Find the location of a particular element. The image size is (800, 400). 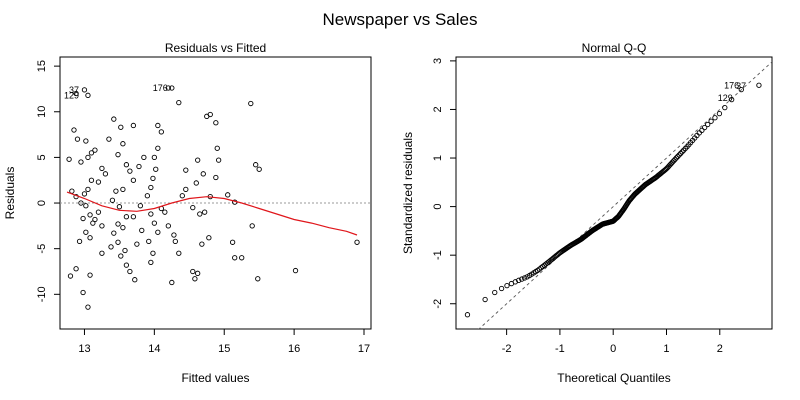

x-axis-label: Theoretical Quantiles is located at coordinates (613, 378).